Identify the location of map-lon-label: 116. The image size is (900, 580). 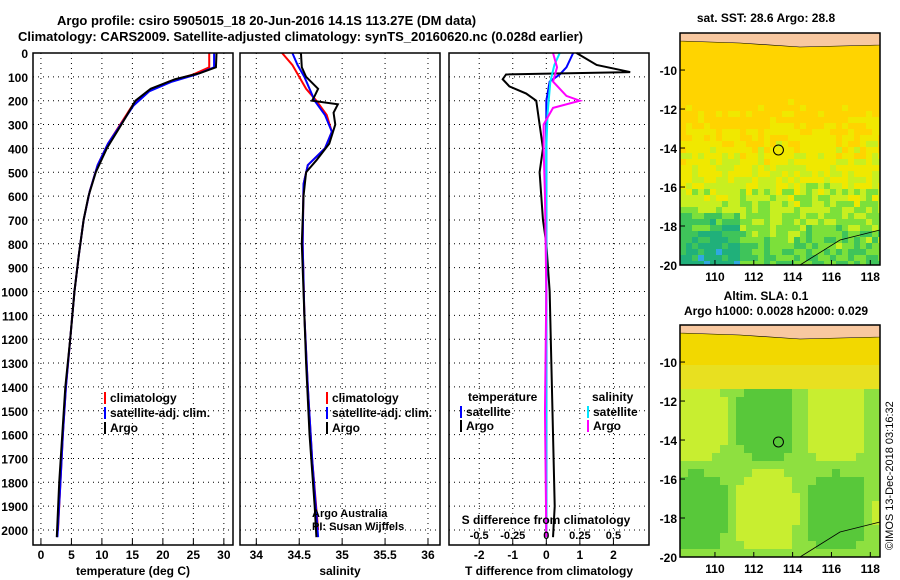
(832, 277).